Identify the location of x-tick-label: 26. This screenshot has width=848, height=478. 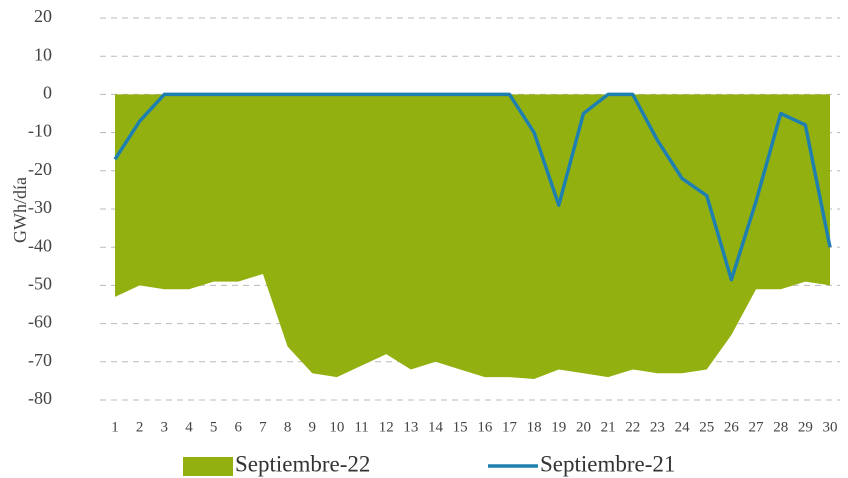
(732, 427).